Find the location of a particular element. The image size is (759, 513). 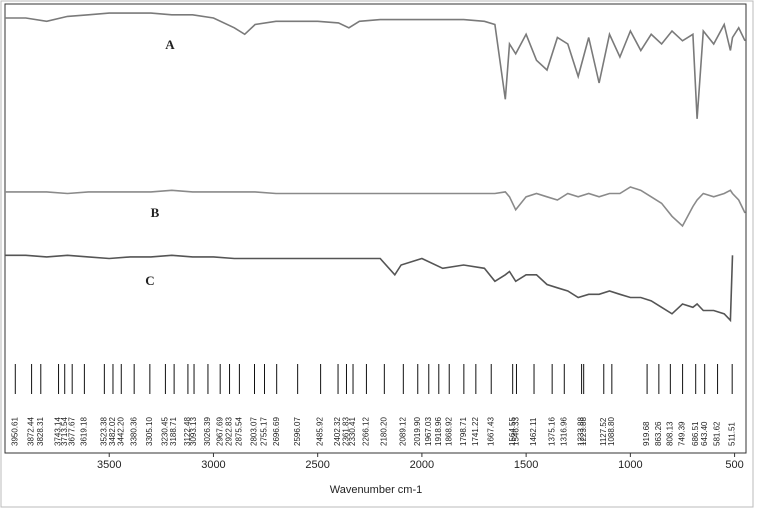

peak-label: 3188.71 is located at coordinates (173, 431).